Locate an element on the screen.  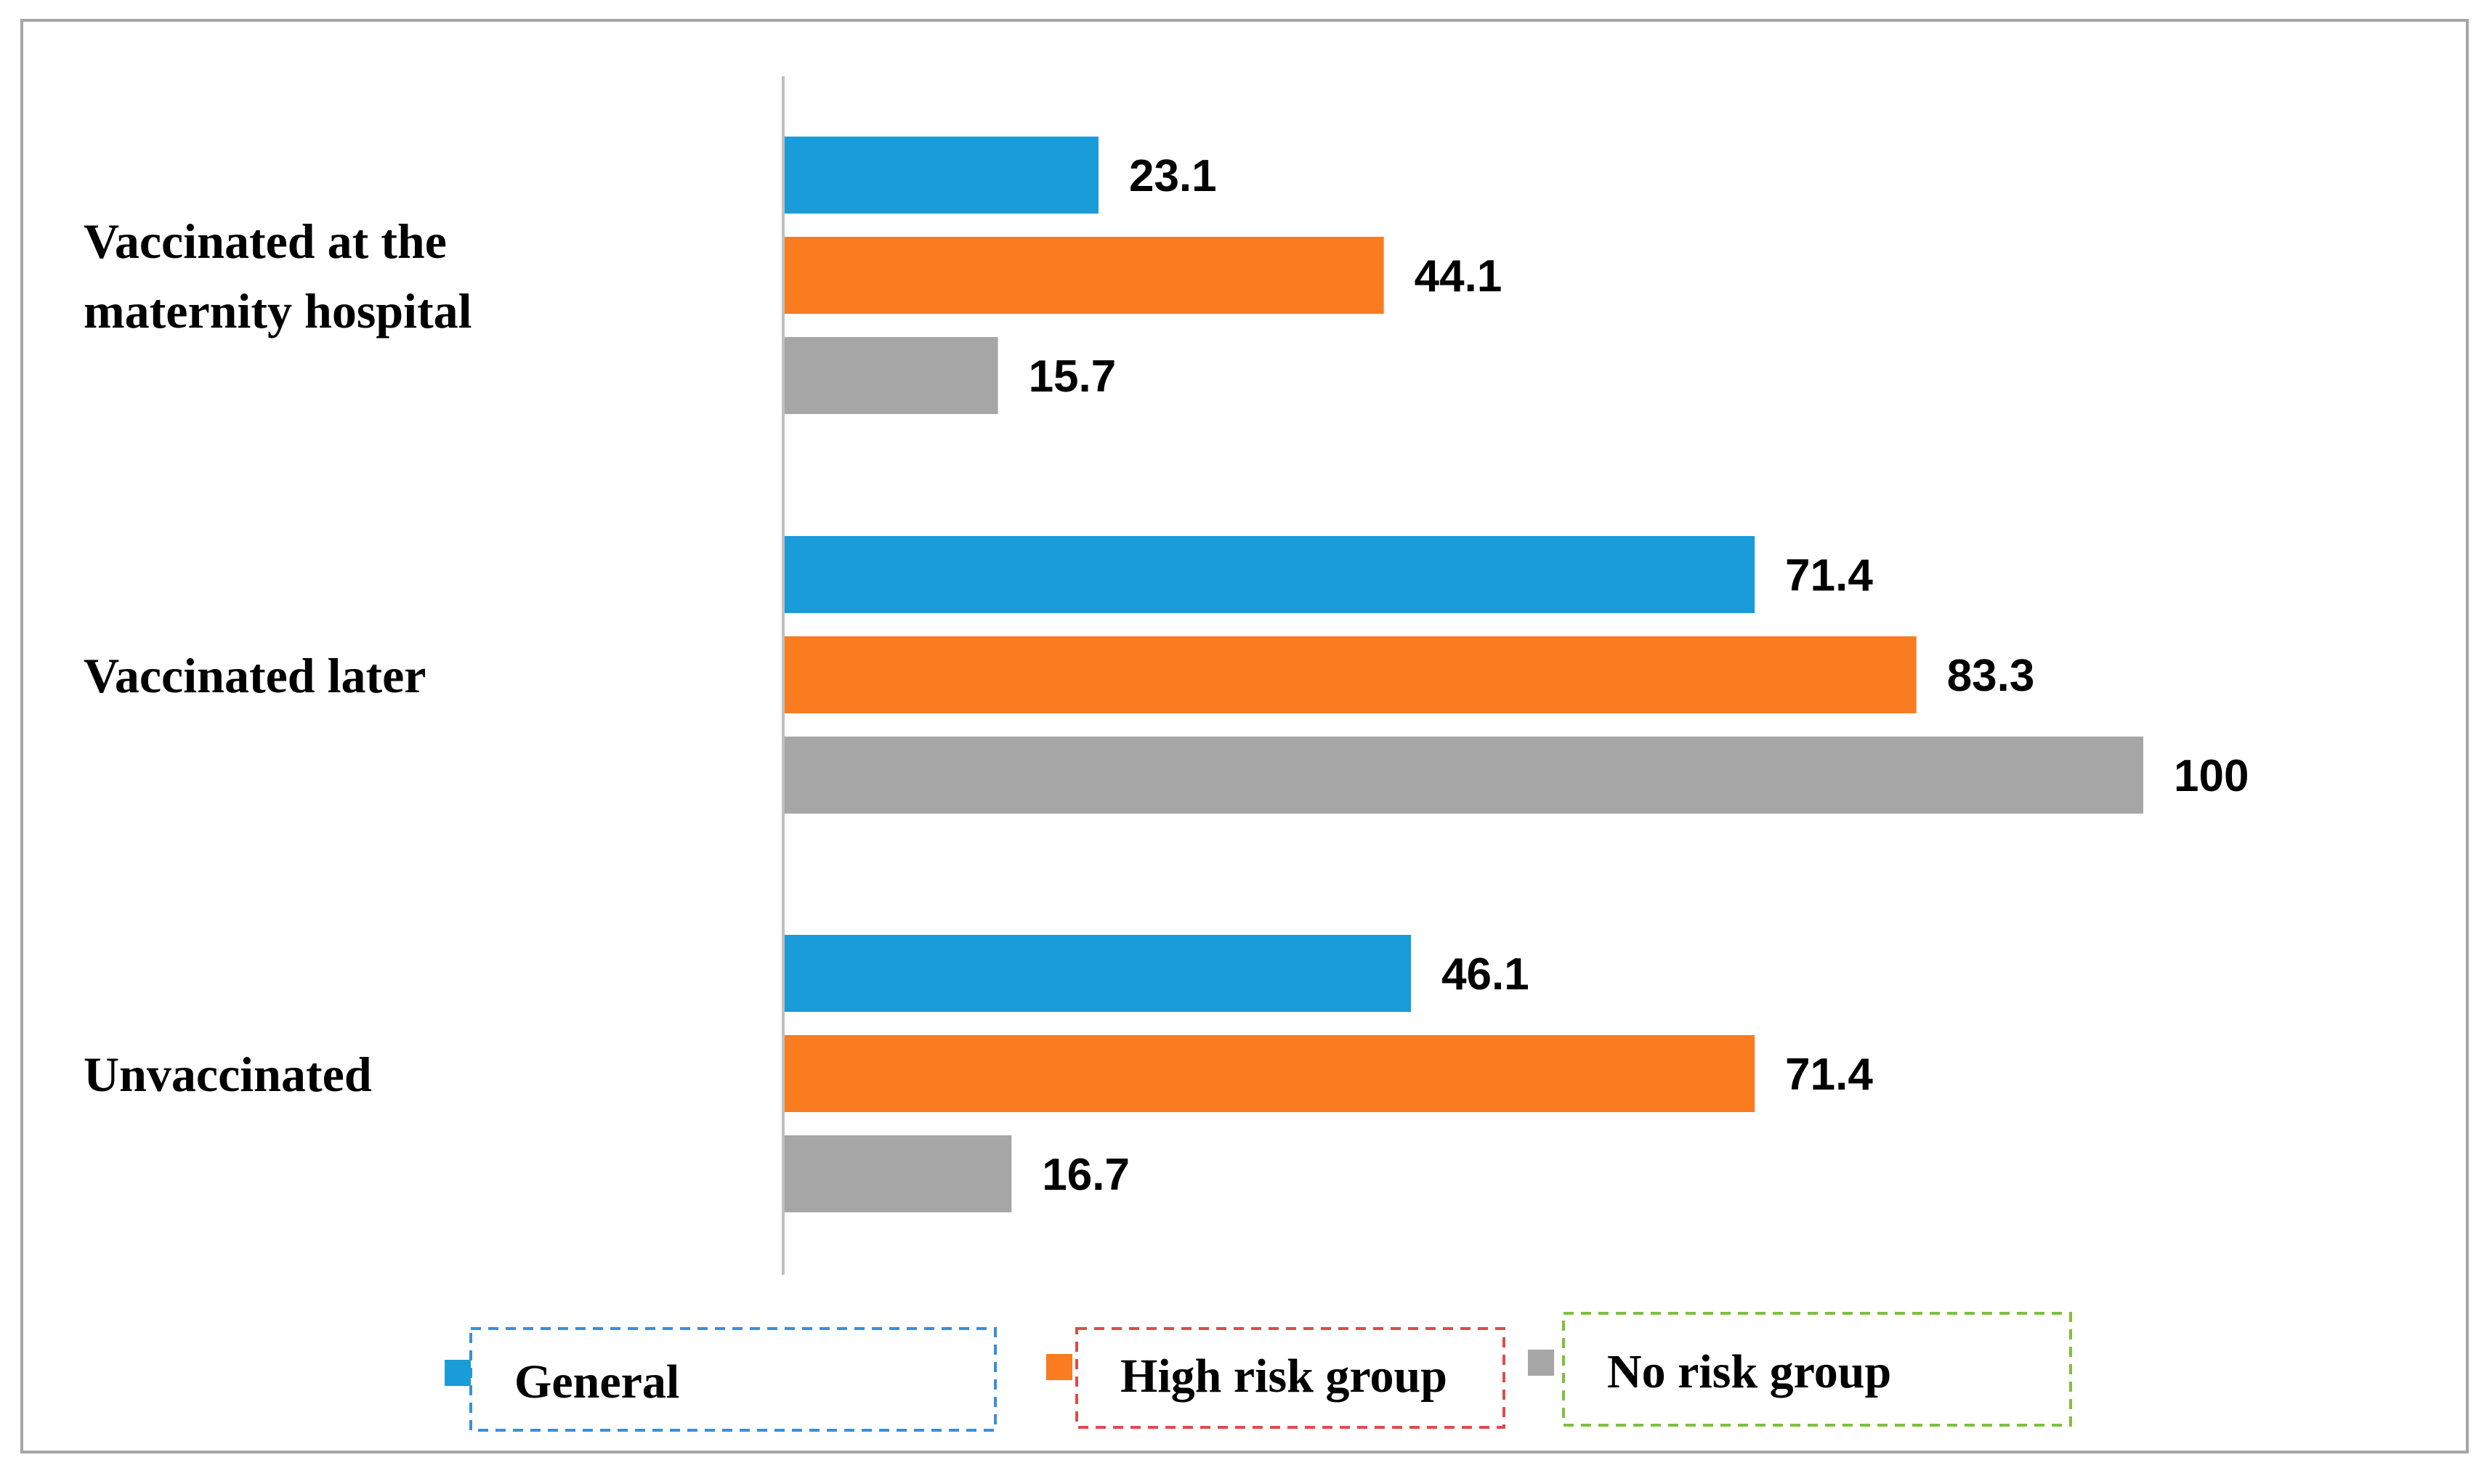
data-label: 23.1 is located at coordinates (1173, 176).